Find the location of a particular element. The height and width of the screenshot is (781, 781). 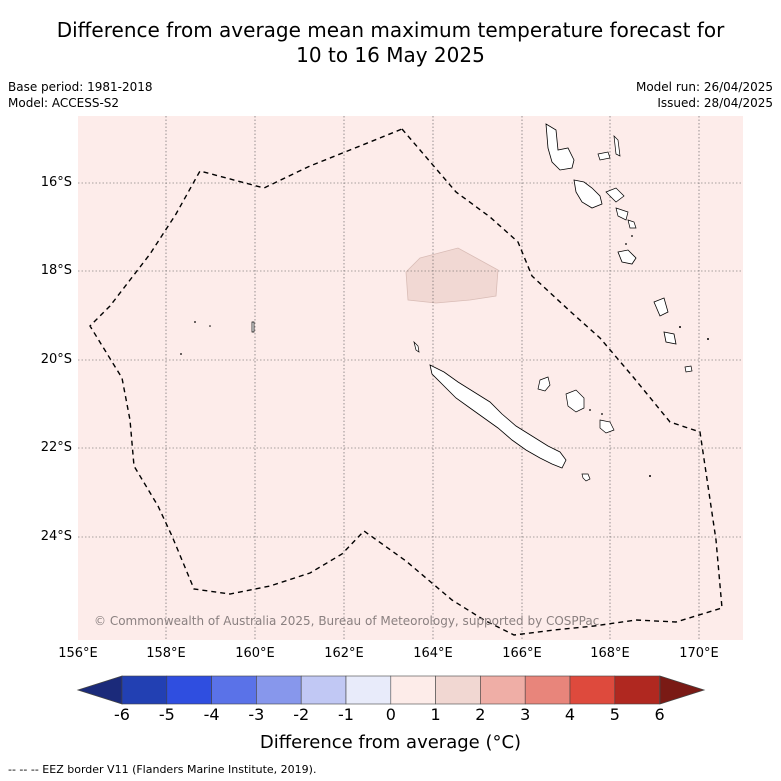

maewo-island is located at coordinates (617, 146).